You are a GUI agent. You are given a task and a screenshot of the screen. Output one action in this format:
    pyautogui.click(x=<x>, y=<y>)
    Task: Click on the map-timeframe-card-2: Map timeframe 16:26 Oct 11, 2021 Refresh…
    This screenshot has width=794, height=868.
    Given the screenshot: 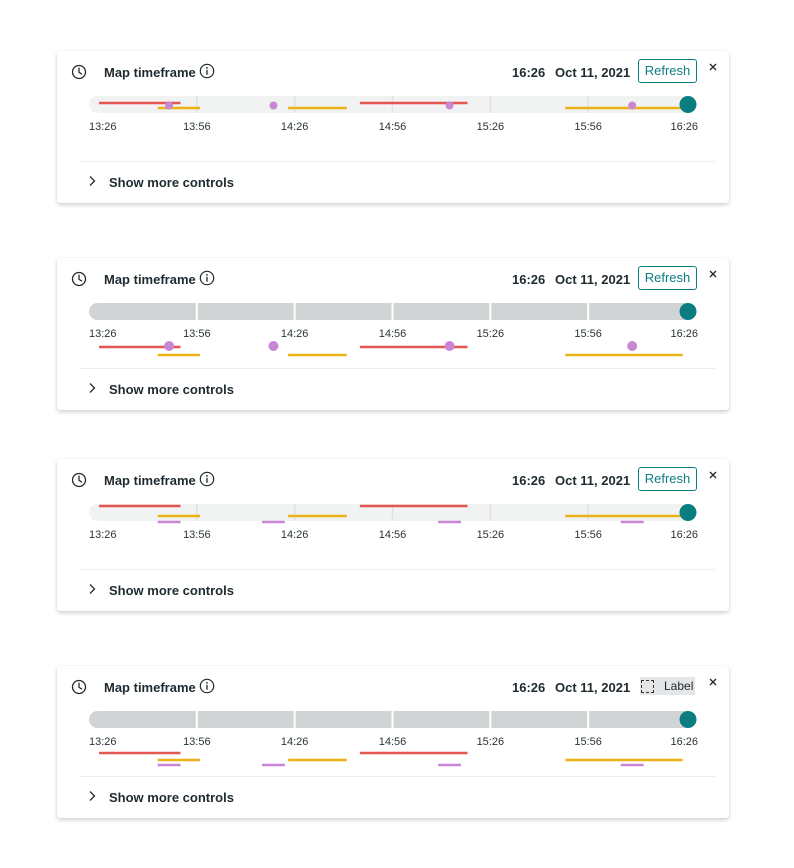 What is the action you would take?
    pyautogui.click(x=393, y=334)
    